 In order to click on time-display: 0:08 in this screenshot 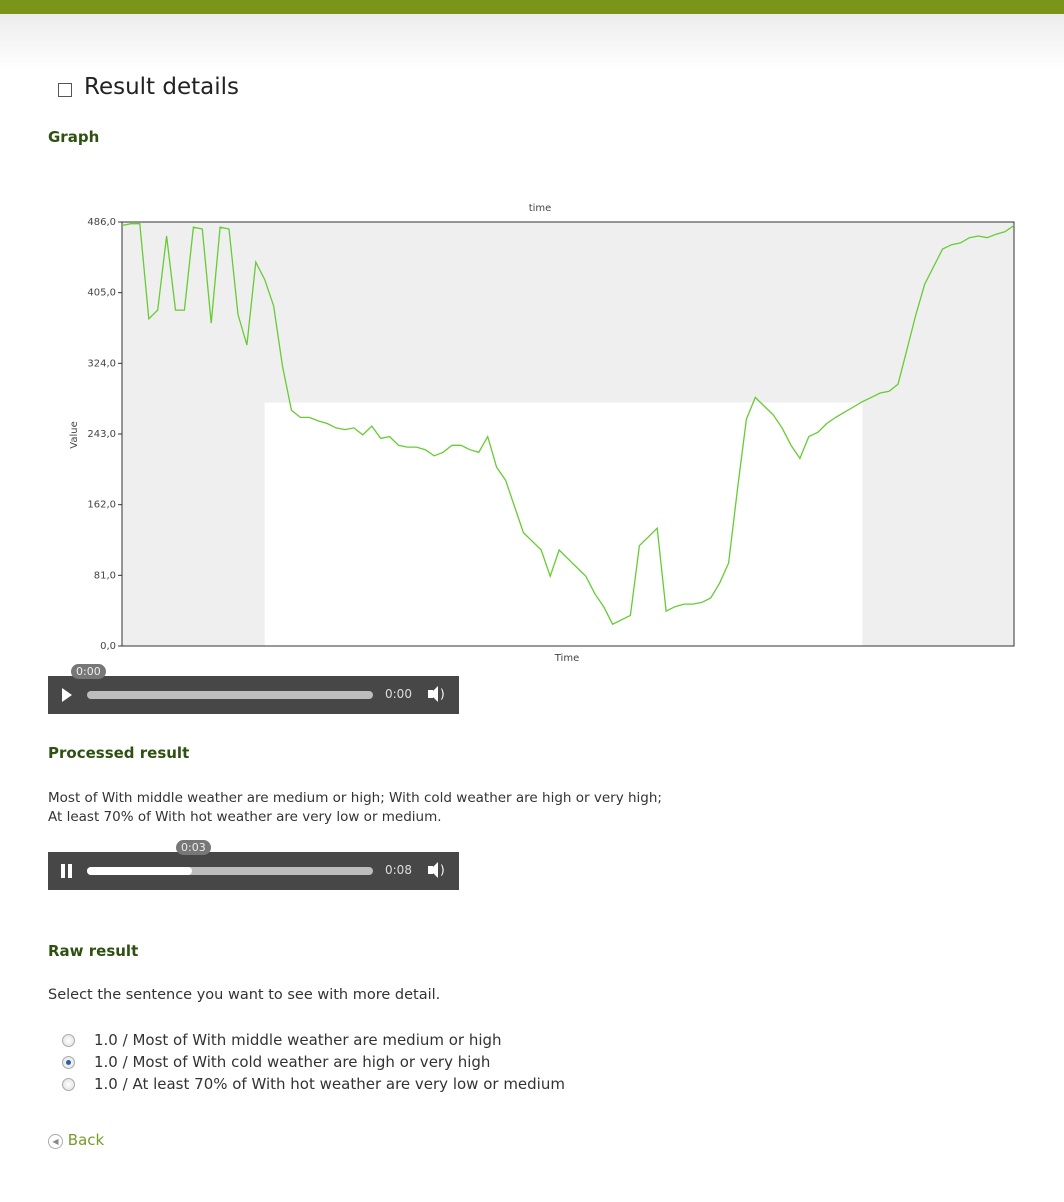, I will do `click(398, 870)`.